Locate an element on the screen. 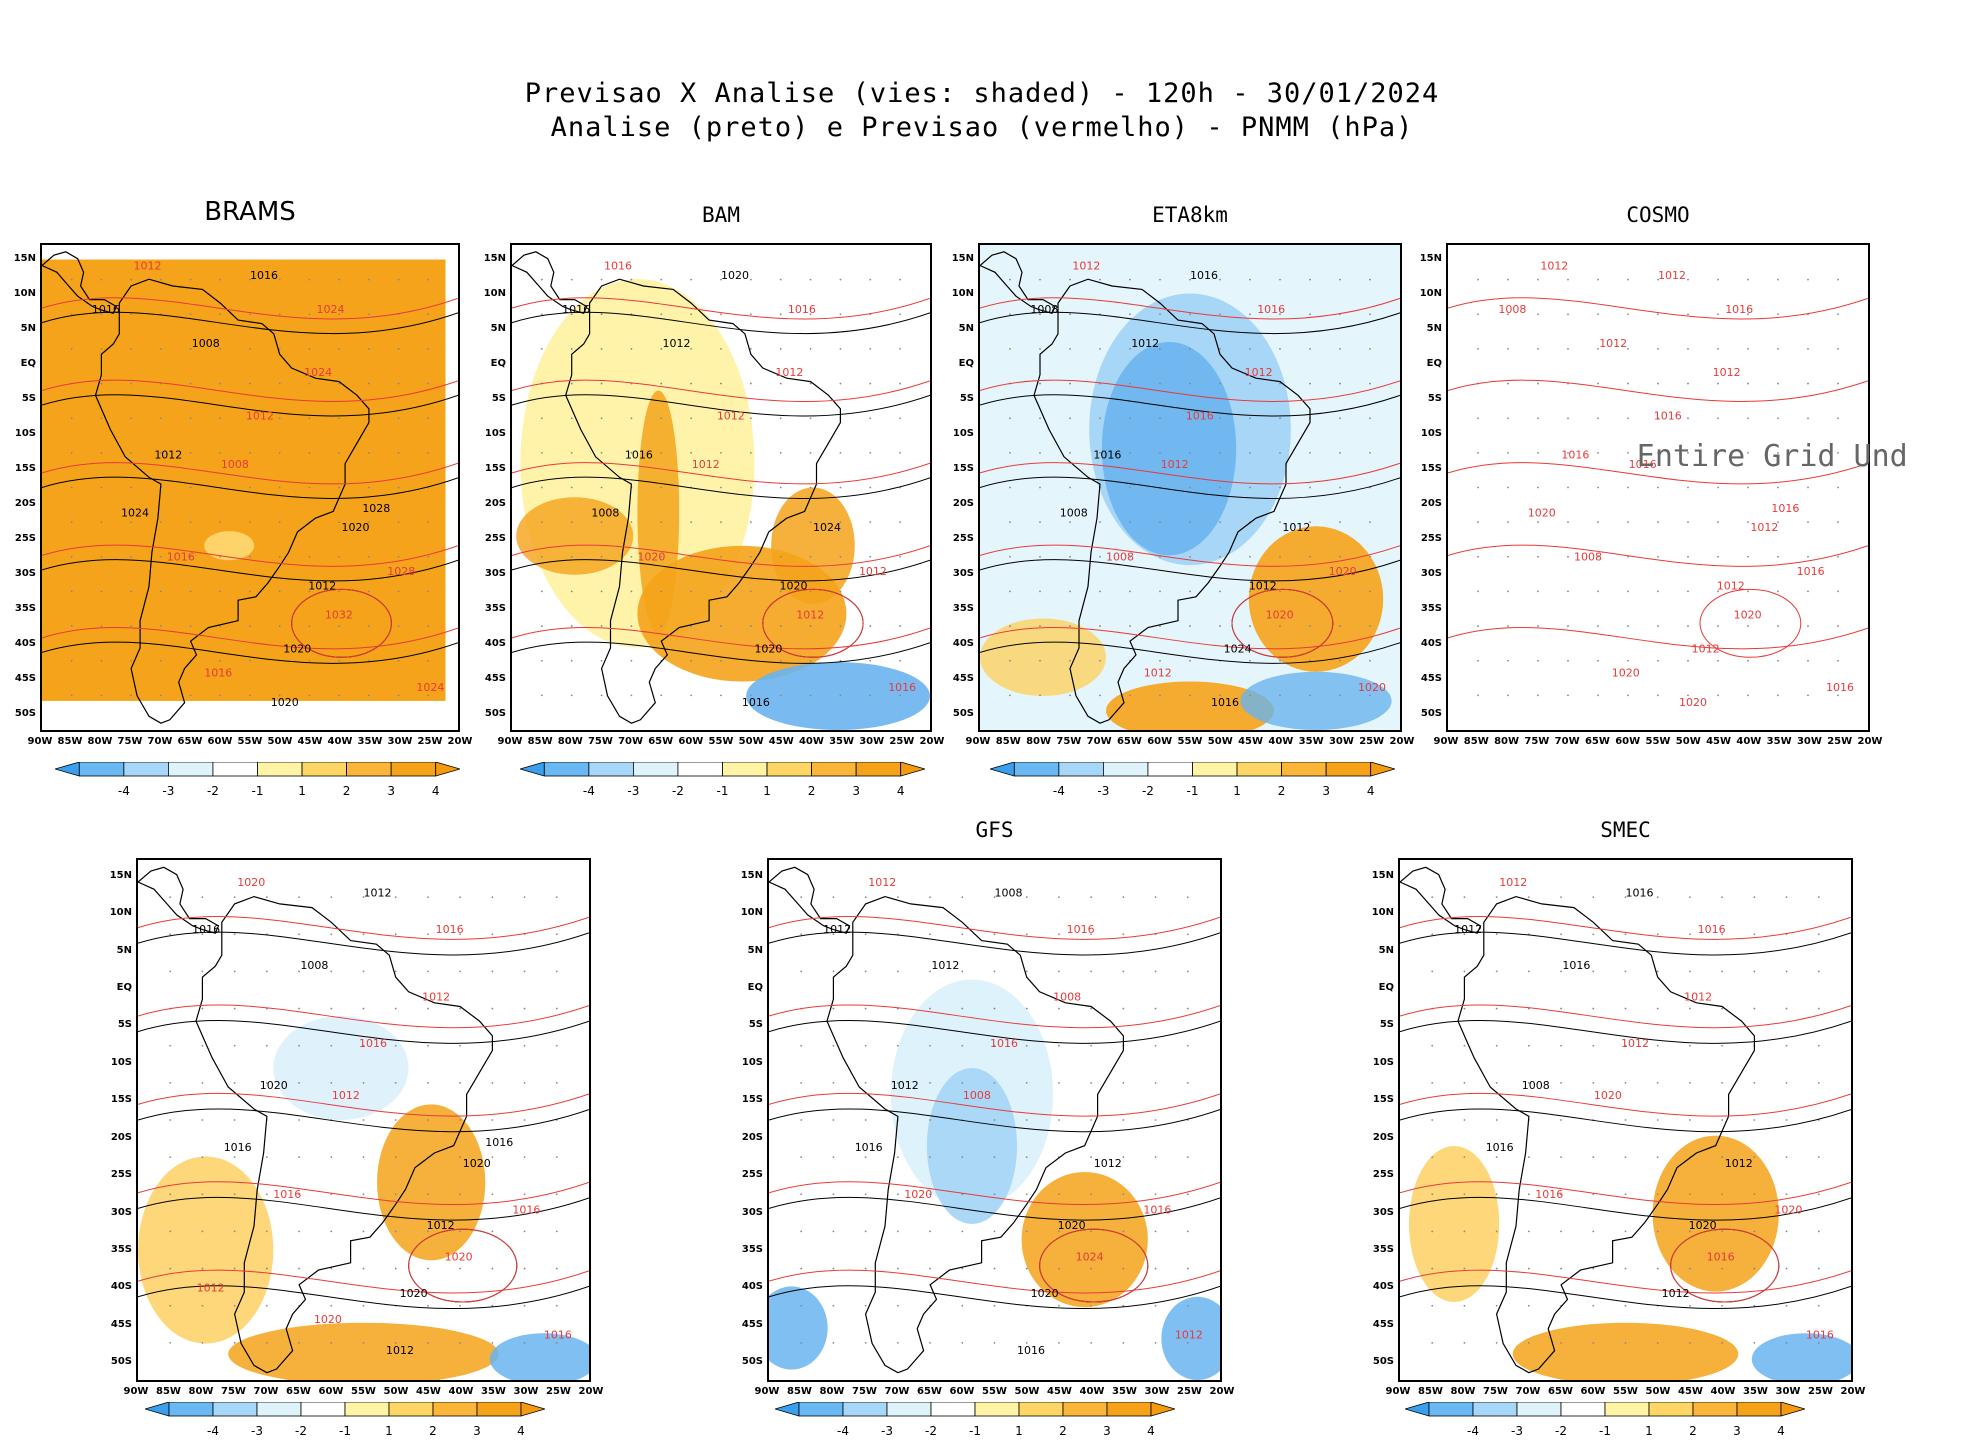 The height and width of the screenshot is (1446, 1964). lat-tick-label: 25S is located at coordinates (121, 1175).